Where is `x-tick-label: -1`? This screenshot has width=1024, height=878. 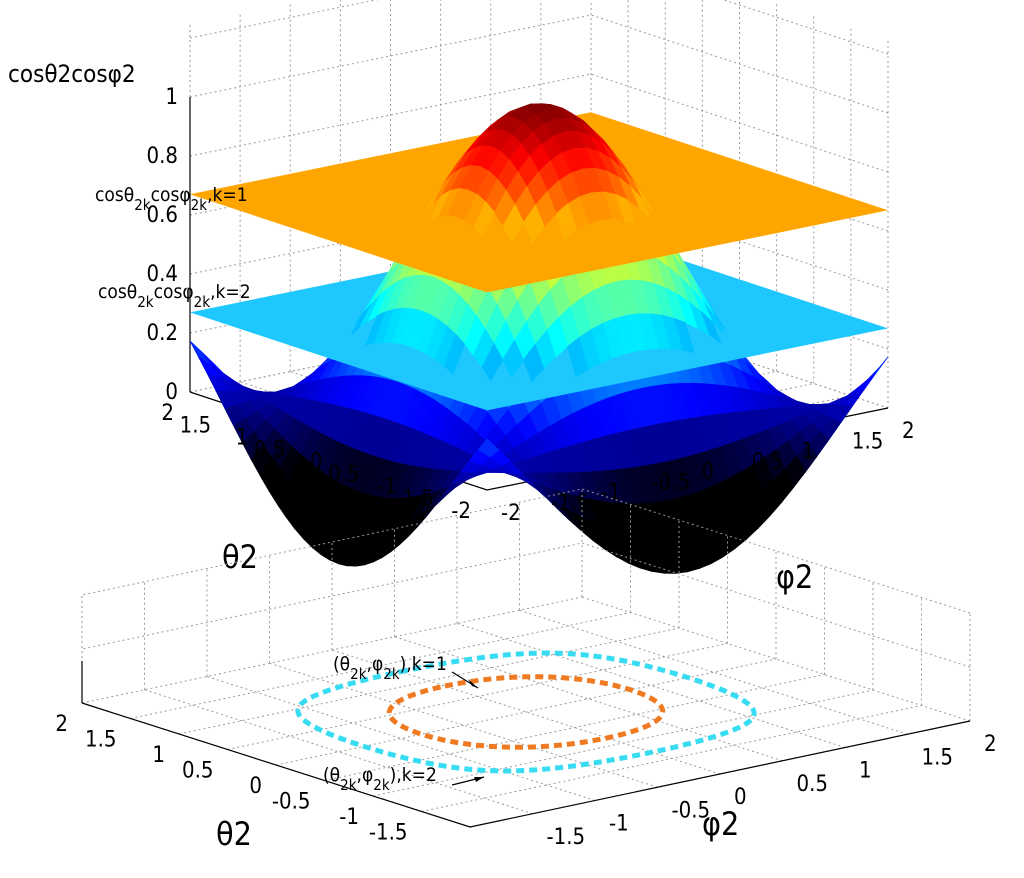
x-tick-label: -1 is located at coordinates (387, 487).